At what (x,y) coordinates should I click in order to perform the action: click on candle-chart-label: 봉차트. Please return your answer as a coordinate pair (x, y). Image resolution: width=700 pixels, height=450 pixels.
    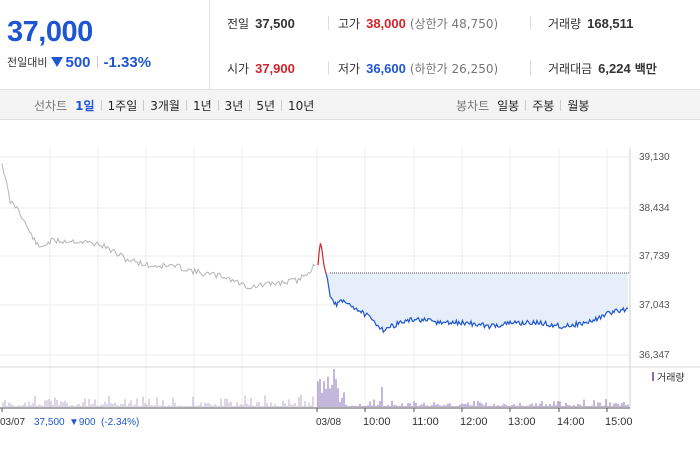
    Looking at the image, I should click on (473, 105).